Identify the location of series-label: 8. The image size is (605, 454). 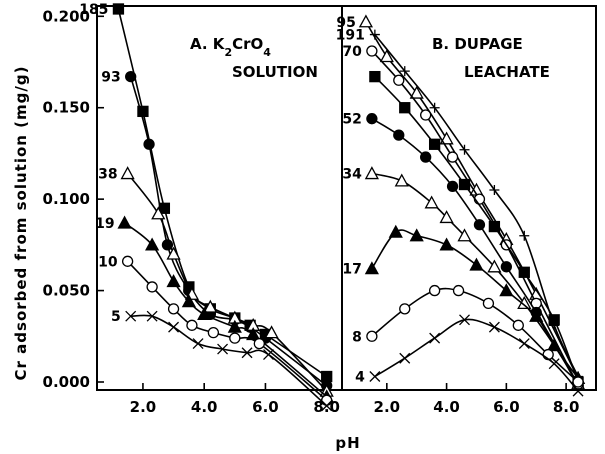
(357, 337).